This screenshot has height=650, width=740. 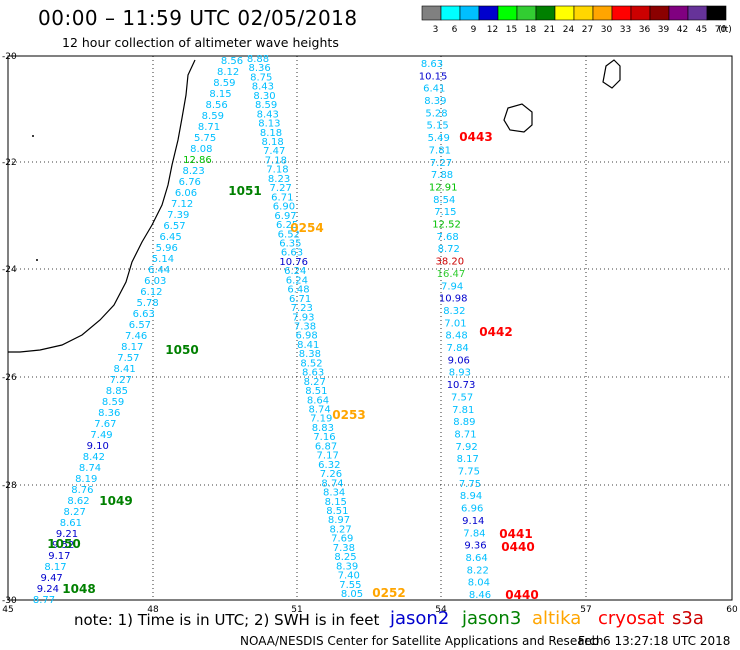 I want to click on track-a-value: 6.06, so click(x=186, y=193).